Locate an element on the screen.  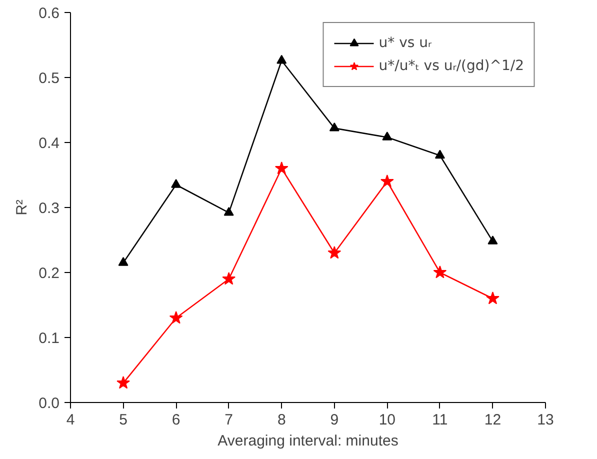
y-tick-label: 0.1 is located at coordinates (49, 338).